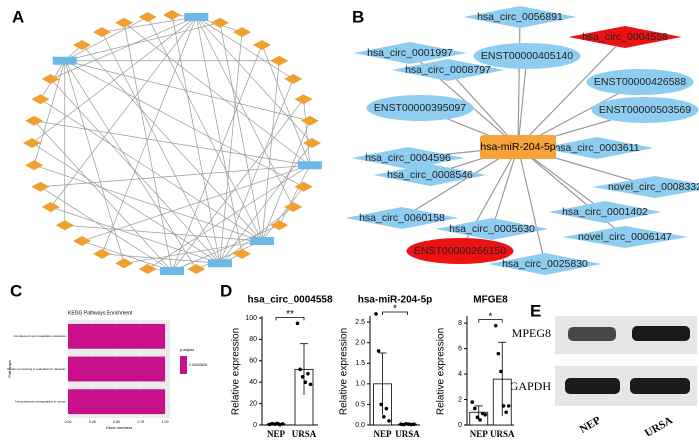 This screenshot has height=442, width=699. What do you see at coordinates (531, 386) in the screenshot?
I see `blot-row-label: GAPDH` at bounding box center [531, 386].